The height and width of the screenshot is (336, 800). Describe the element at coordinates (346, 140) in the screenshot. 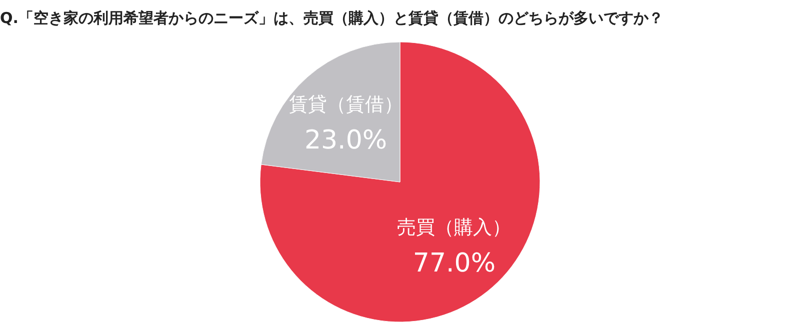

I see `data-label: 23.0%` at that location.